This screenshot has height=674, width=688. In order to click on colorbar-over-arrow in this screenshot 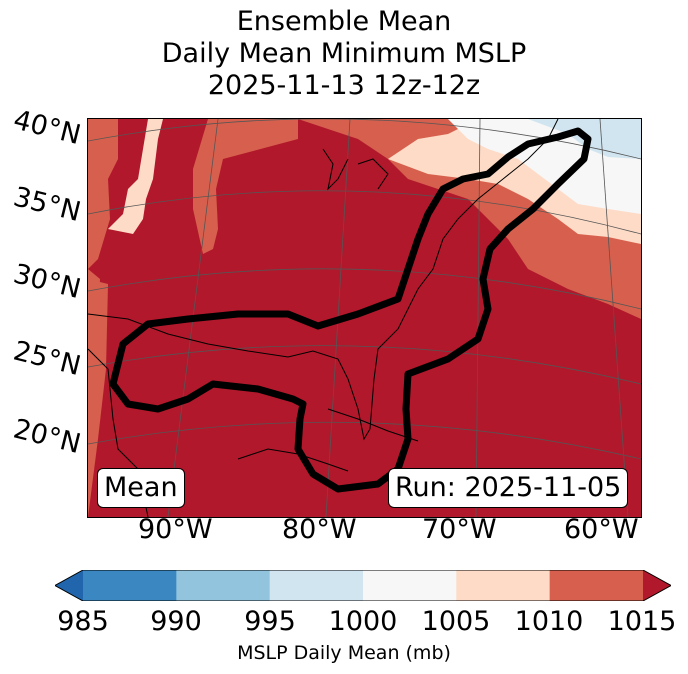, I will do `click(657, 585)`.